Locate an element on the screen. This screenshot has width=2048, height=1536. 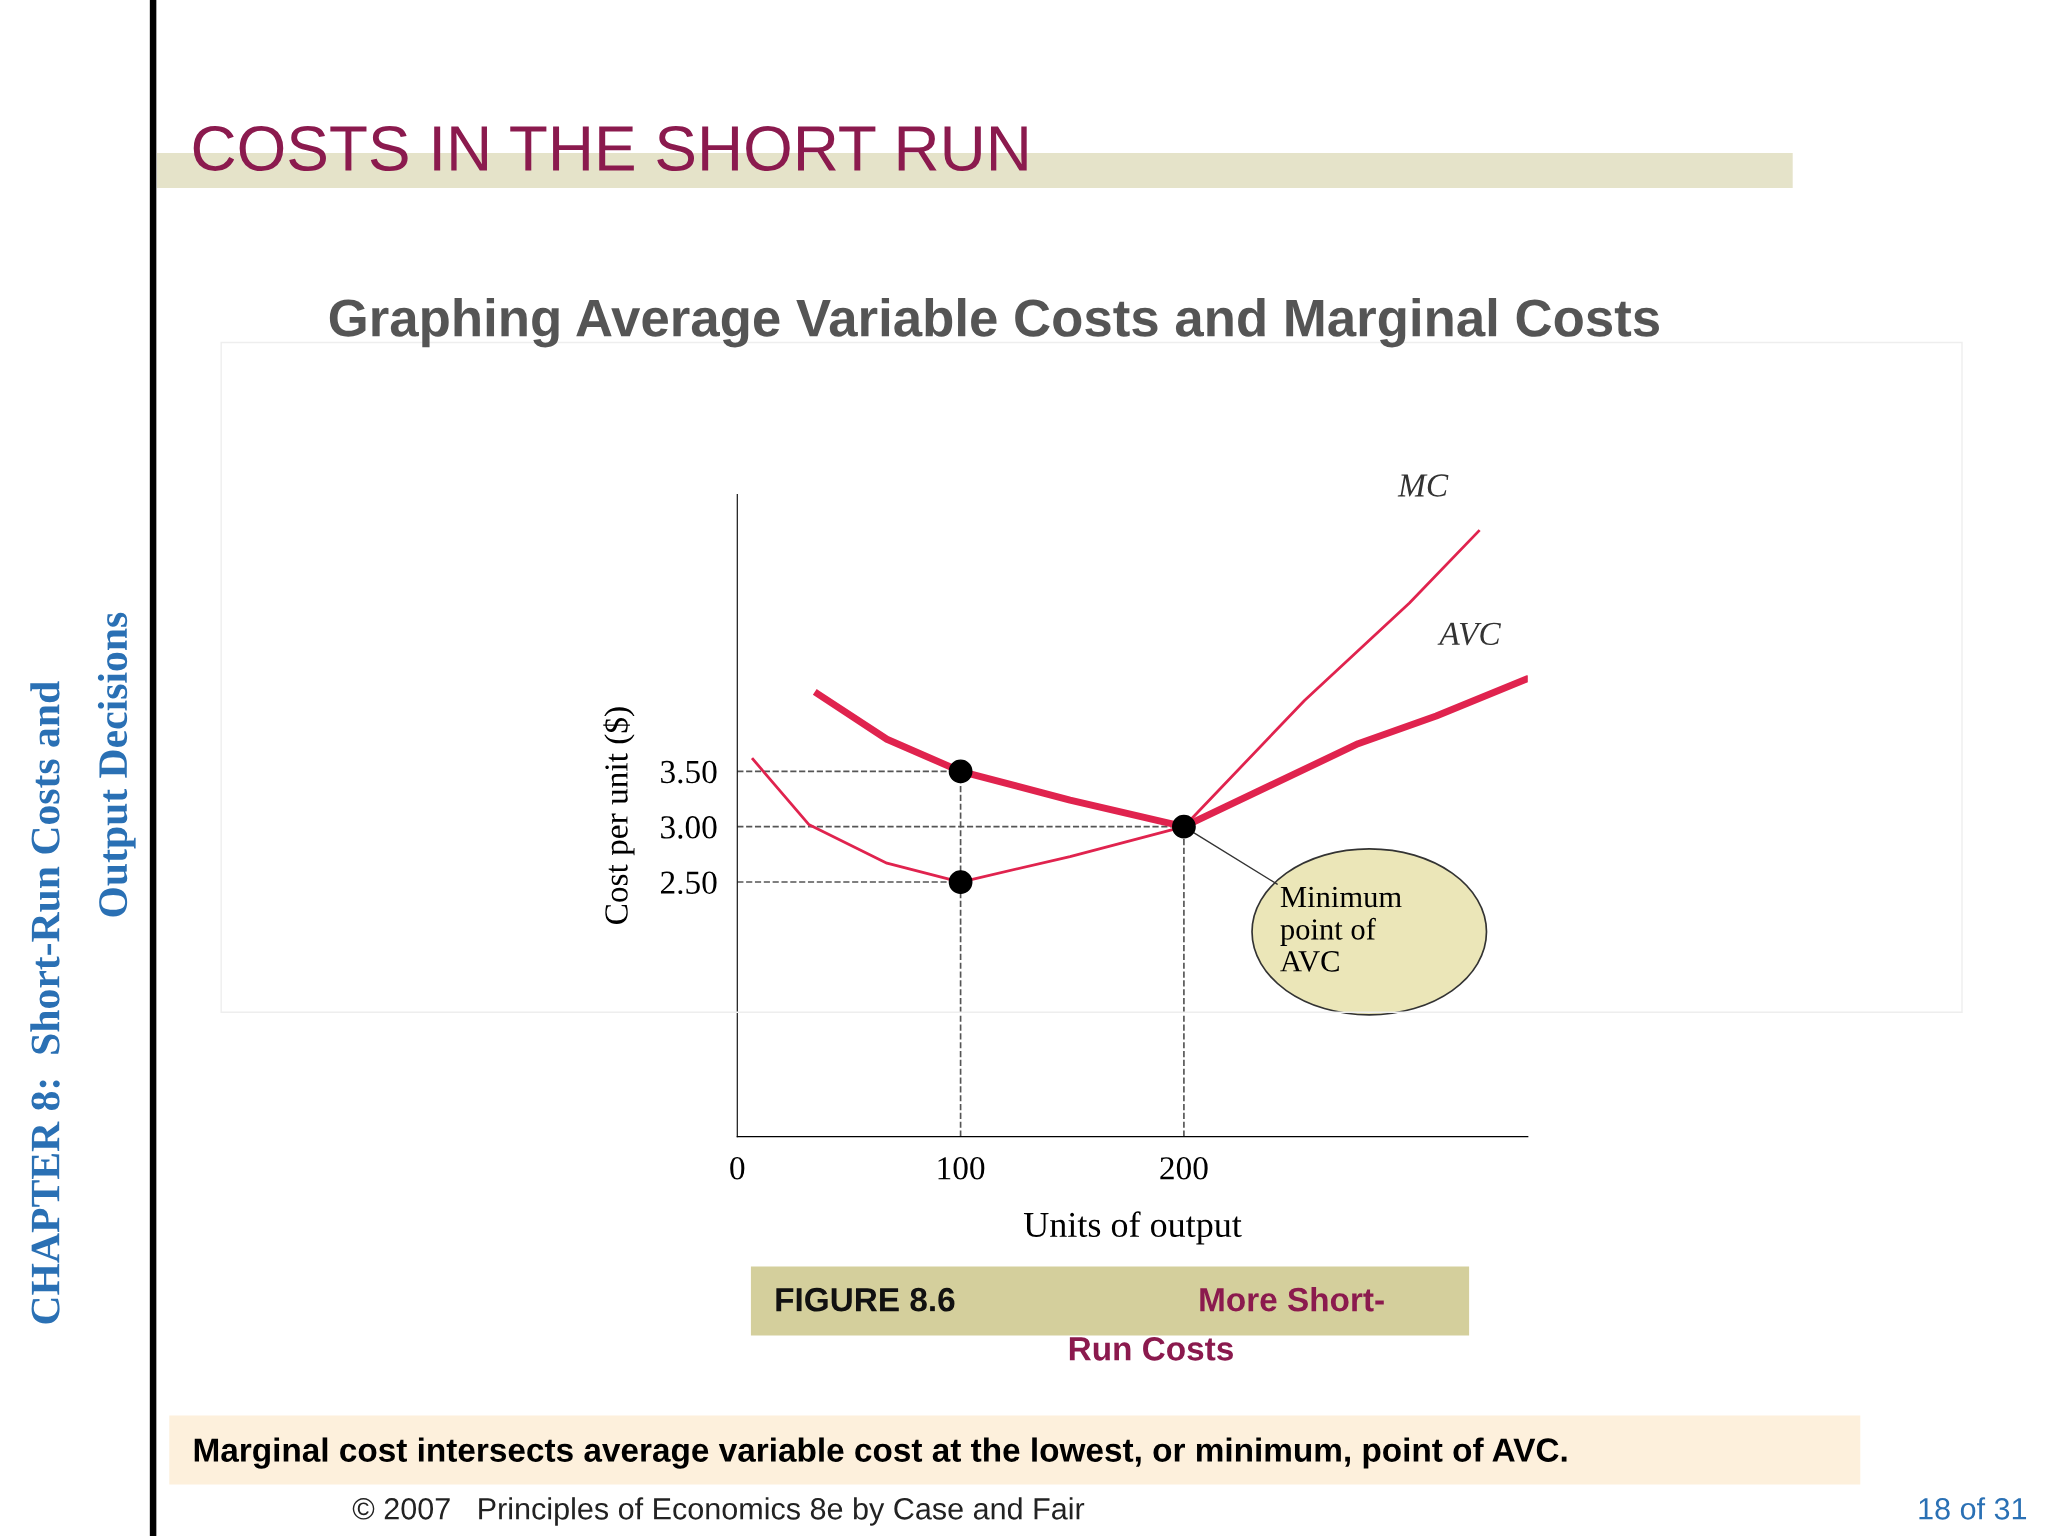
text: © 2007 Principles of Economics 8e by Case and Fair is located at coordinates (718, 1511).